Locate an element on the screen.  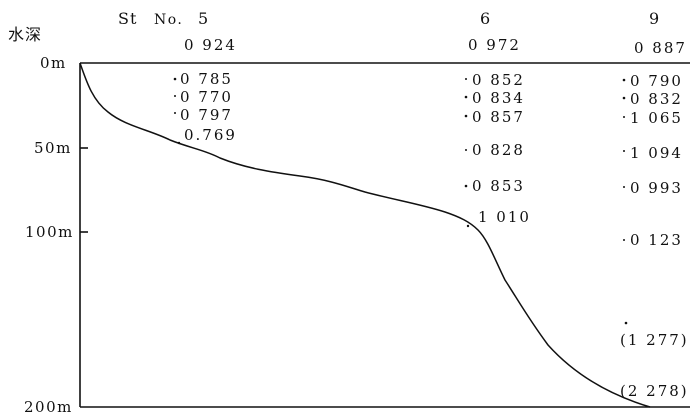
station-9-value: 0 993 is located at coordinates (656, 188).